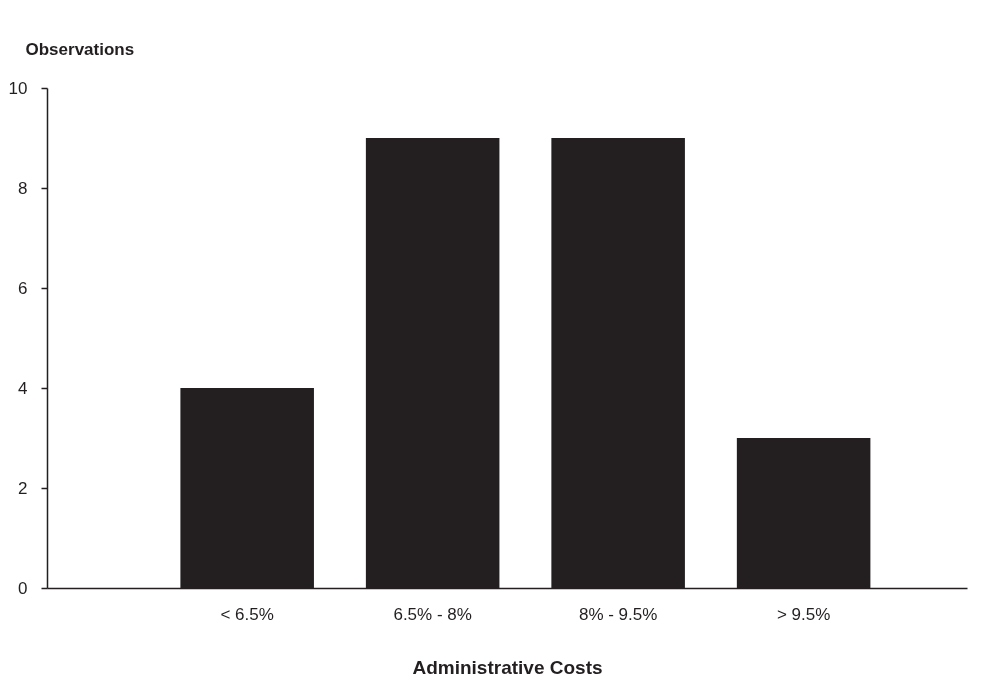 This screenshot has height=683, width=1004. I want to click on x-tick-label: 6.5% - 8%, so click(432, 614).